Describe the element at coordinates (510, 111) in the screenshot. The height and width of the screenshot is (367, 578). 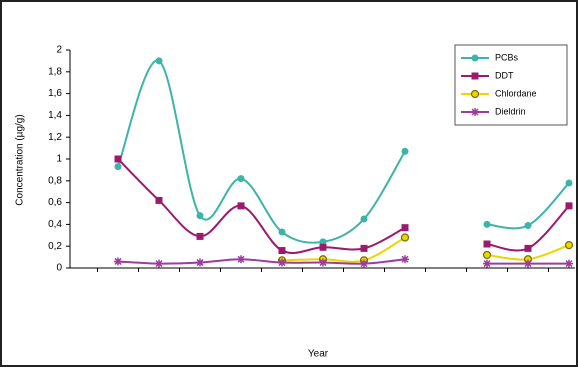
I see `legend-label: Dieldrin` at that location.